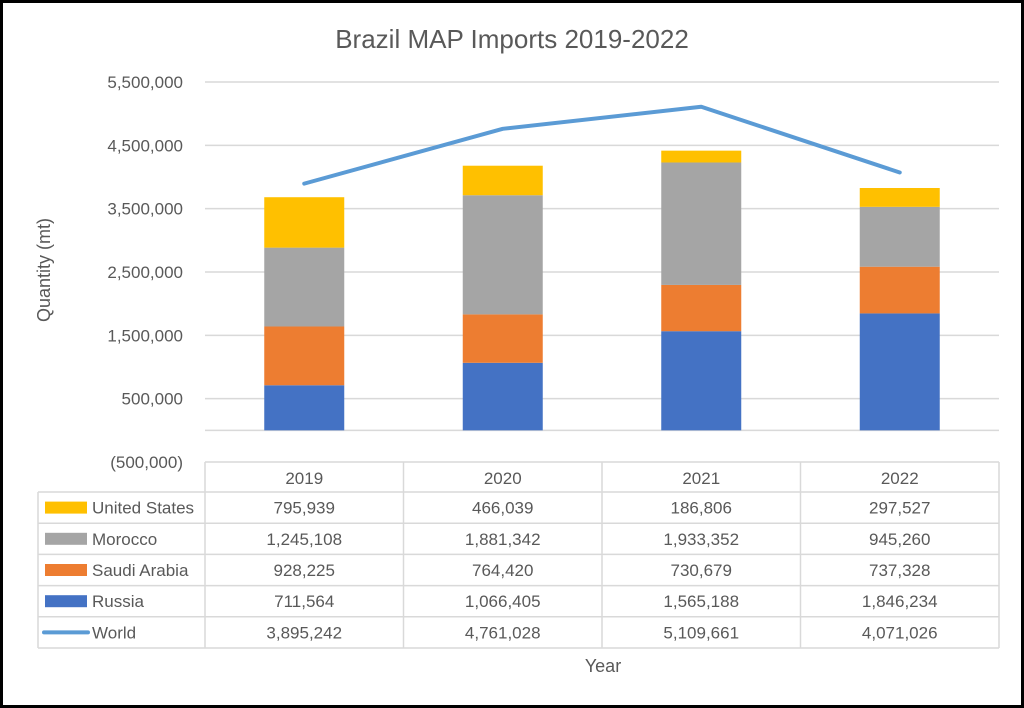 This screenshot has width=1024, height=708. Describe the element at coordinates (701, 601) in the screenshot. I see `table-cell: 1,565,188` at that location.